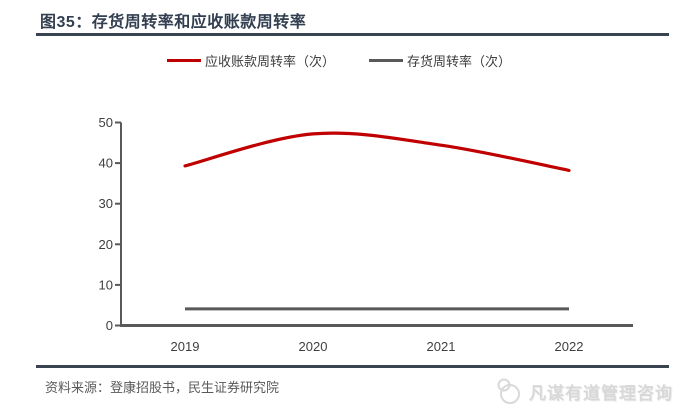 The image size is (678, 420). What do you see at coordinates (313, 346) in the screenshot?
I see `x-tick-label: 2020` at bounding box center [313, 346].